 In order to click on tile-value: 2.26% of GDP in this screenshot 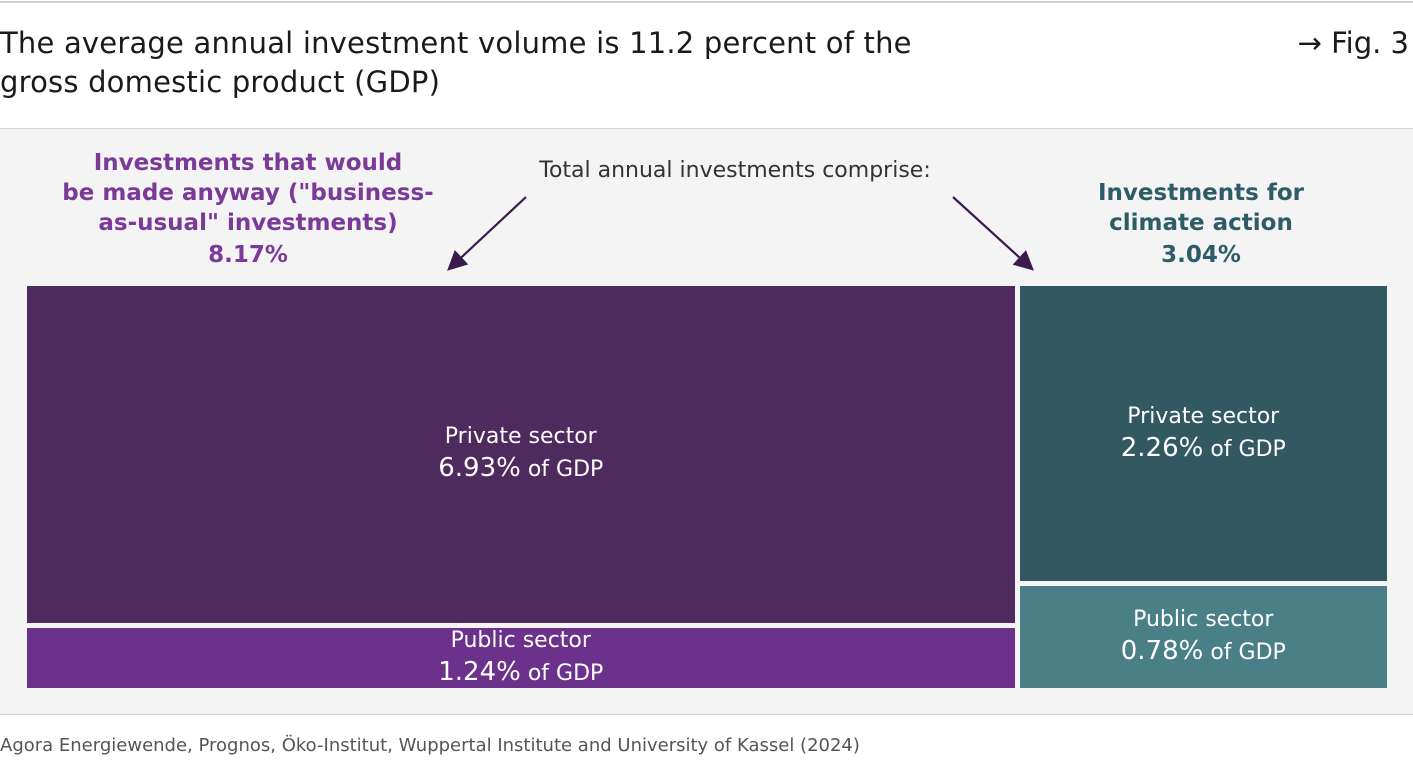, I will do `click(1203, 449)`.